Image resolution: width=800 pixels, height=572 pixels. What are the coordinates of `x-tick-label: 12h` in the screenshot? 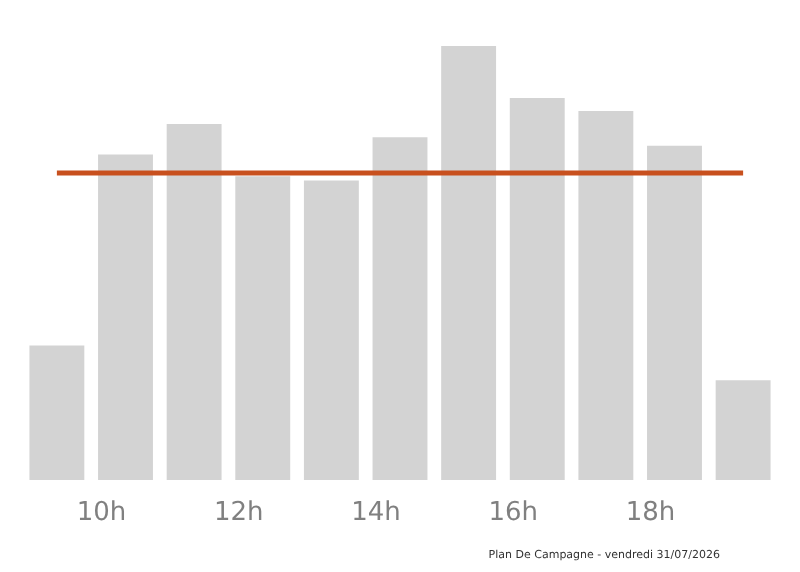 It's located at (238, 513).